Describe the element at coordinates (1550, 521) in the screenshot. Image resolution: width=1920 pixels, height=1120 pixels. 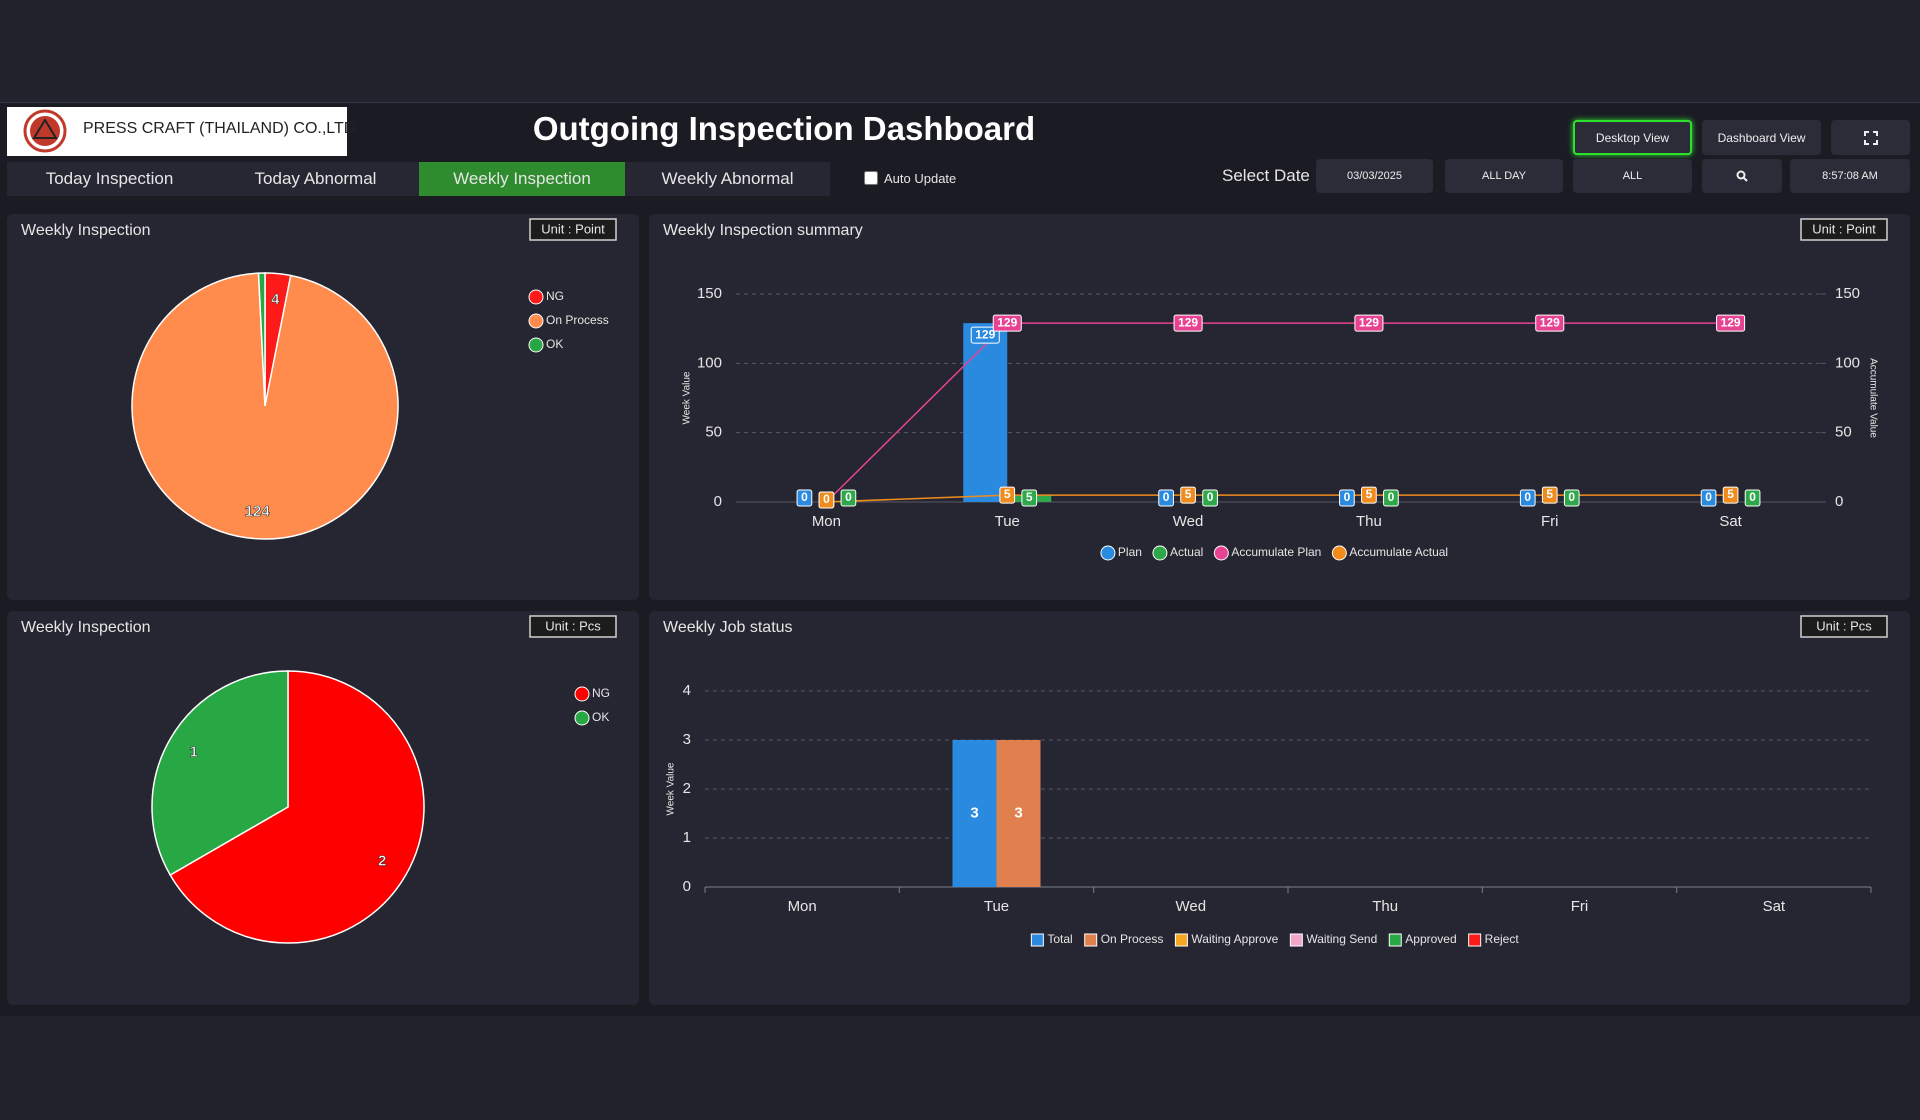
I see `x-tick-label: Fri` at that location.